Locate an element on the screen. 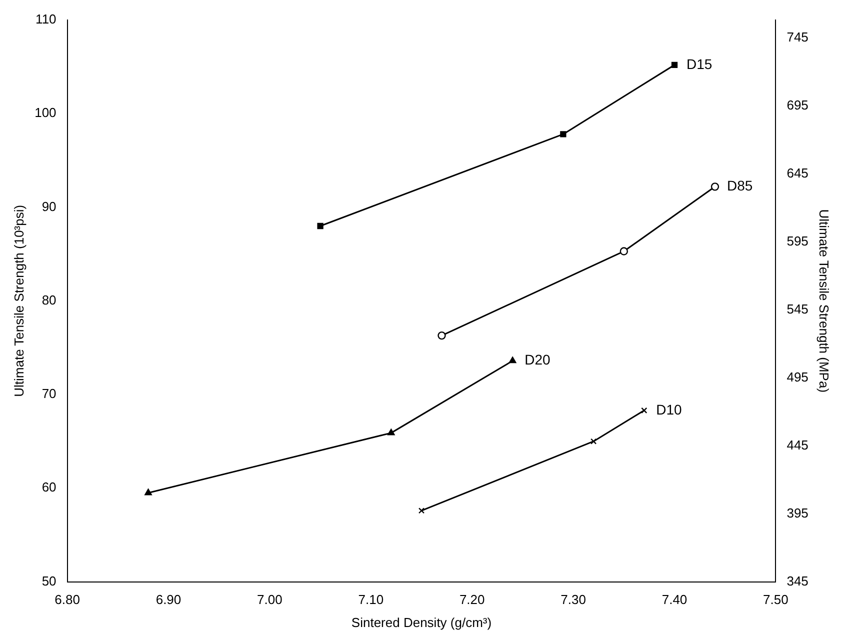  y-tick-label: 80 is located at coordinates (49, 300).